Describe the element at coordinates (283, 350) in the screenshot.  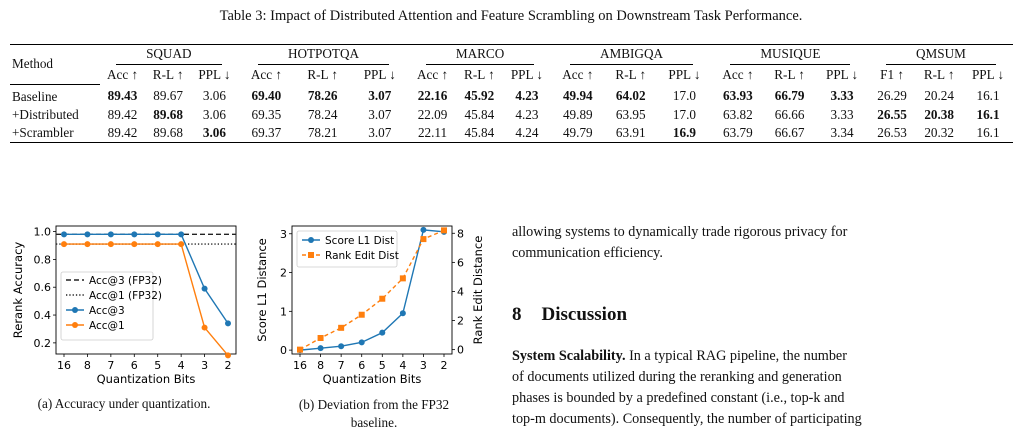
I see `y-tick-label: 0` at that location.